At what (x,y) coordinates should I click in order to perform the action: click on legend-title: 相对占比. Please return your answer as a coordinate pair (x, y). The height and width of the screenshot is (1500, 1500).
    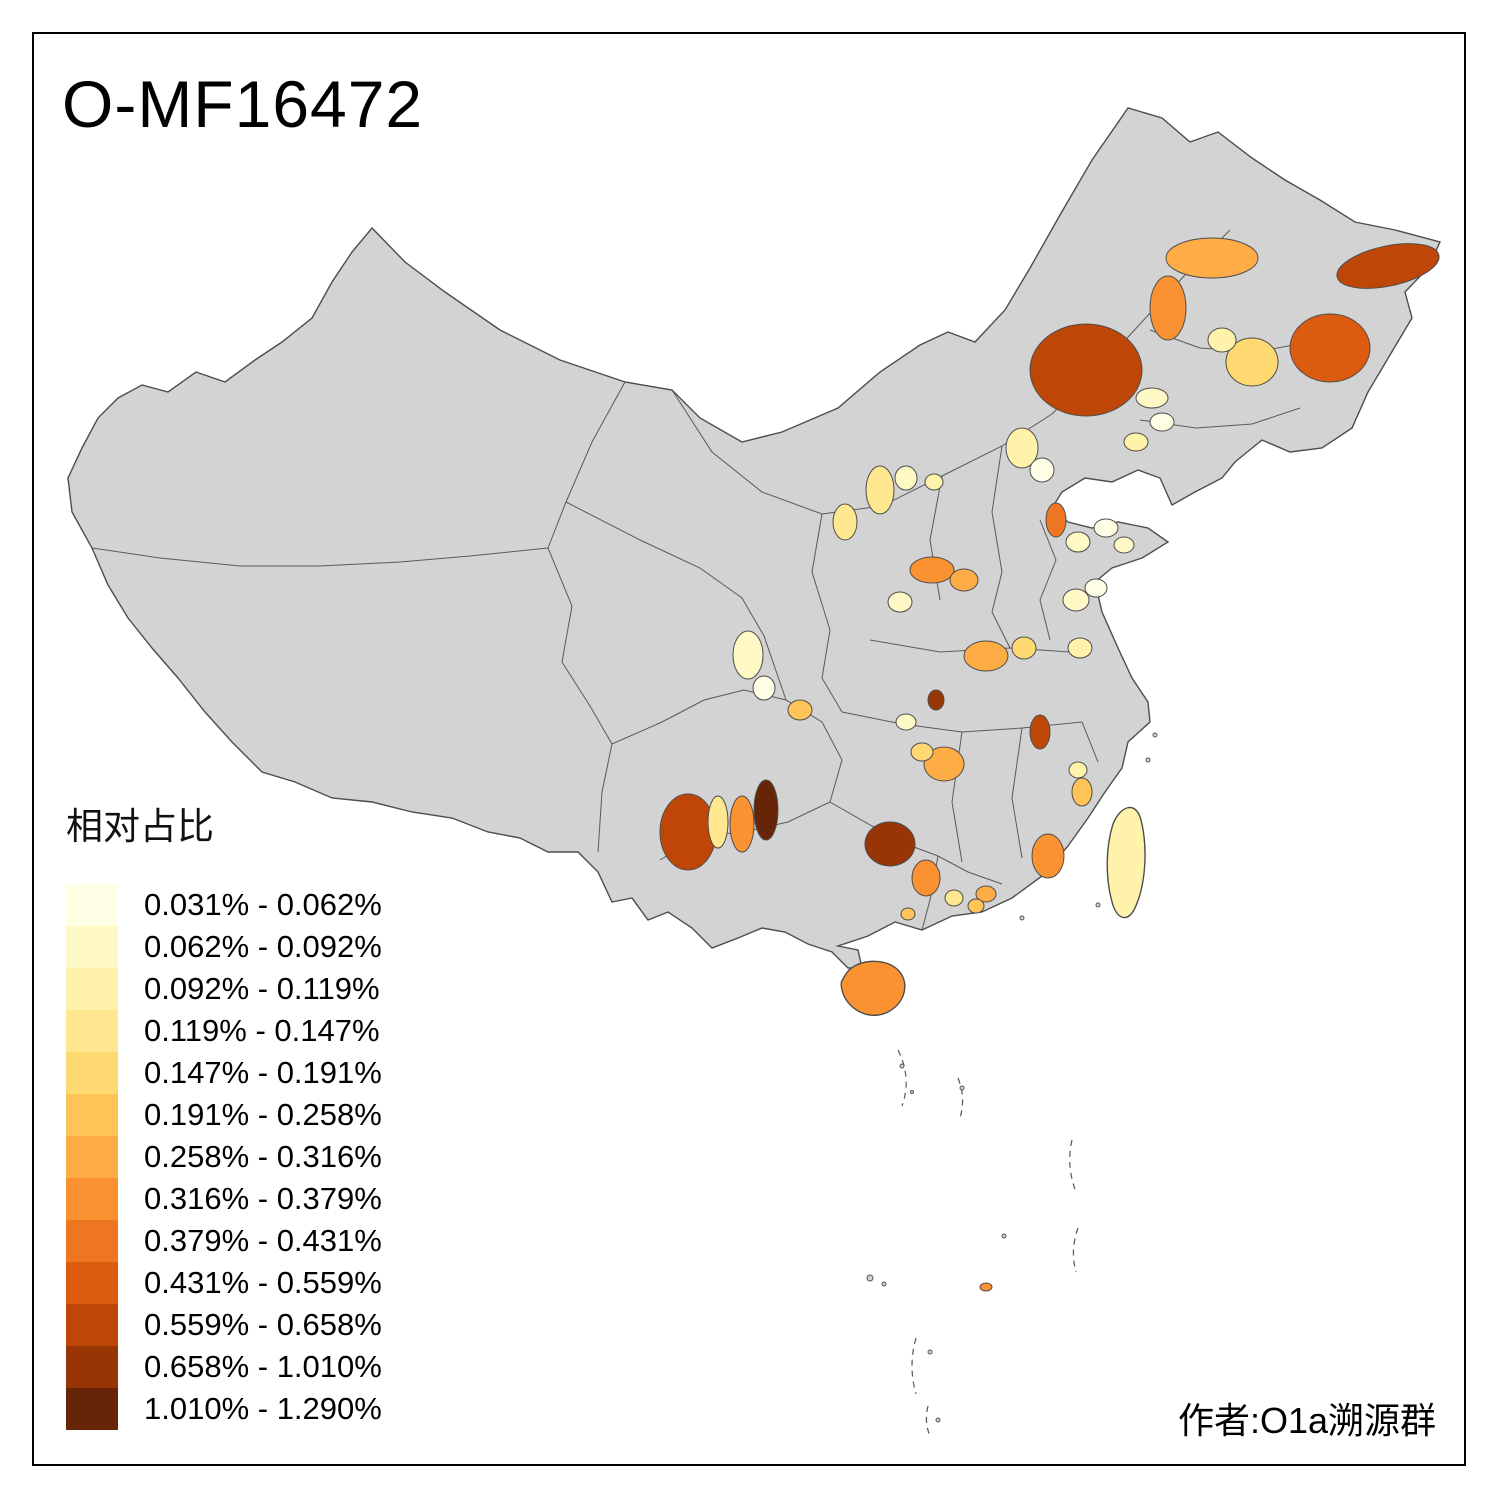
    Looking at the image, I should click on (140, 826).